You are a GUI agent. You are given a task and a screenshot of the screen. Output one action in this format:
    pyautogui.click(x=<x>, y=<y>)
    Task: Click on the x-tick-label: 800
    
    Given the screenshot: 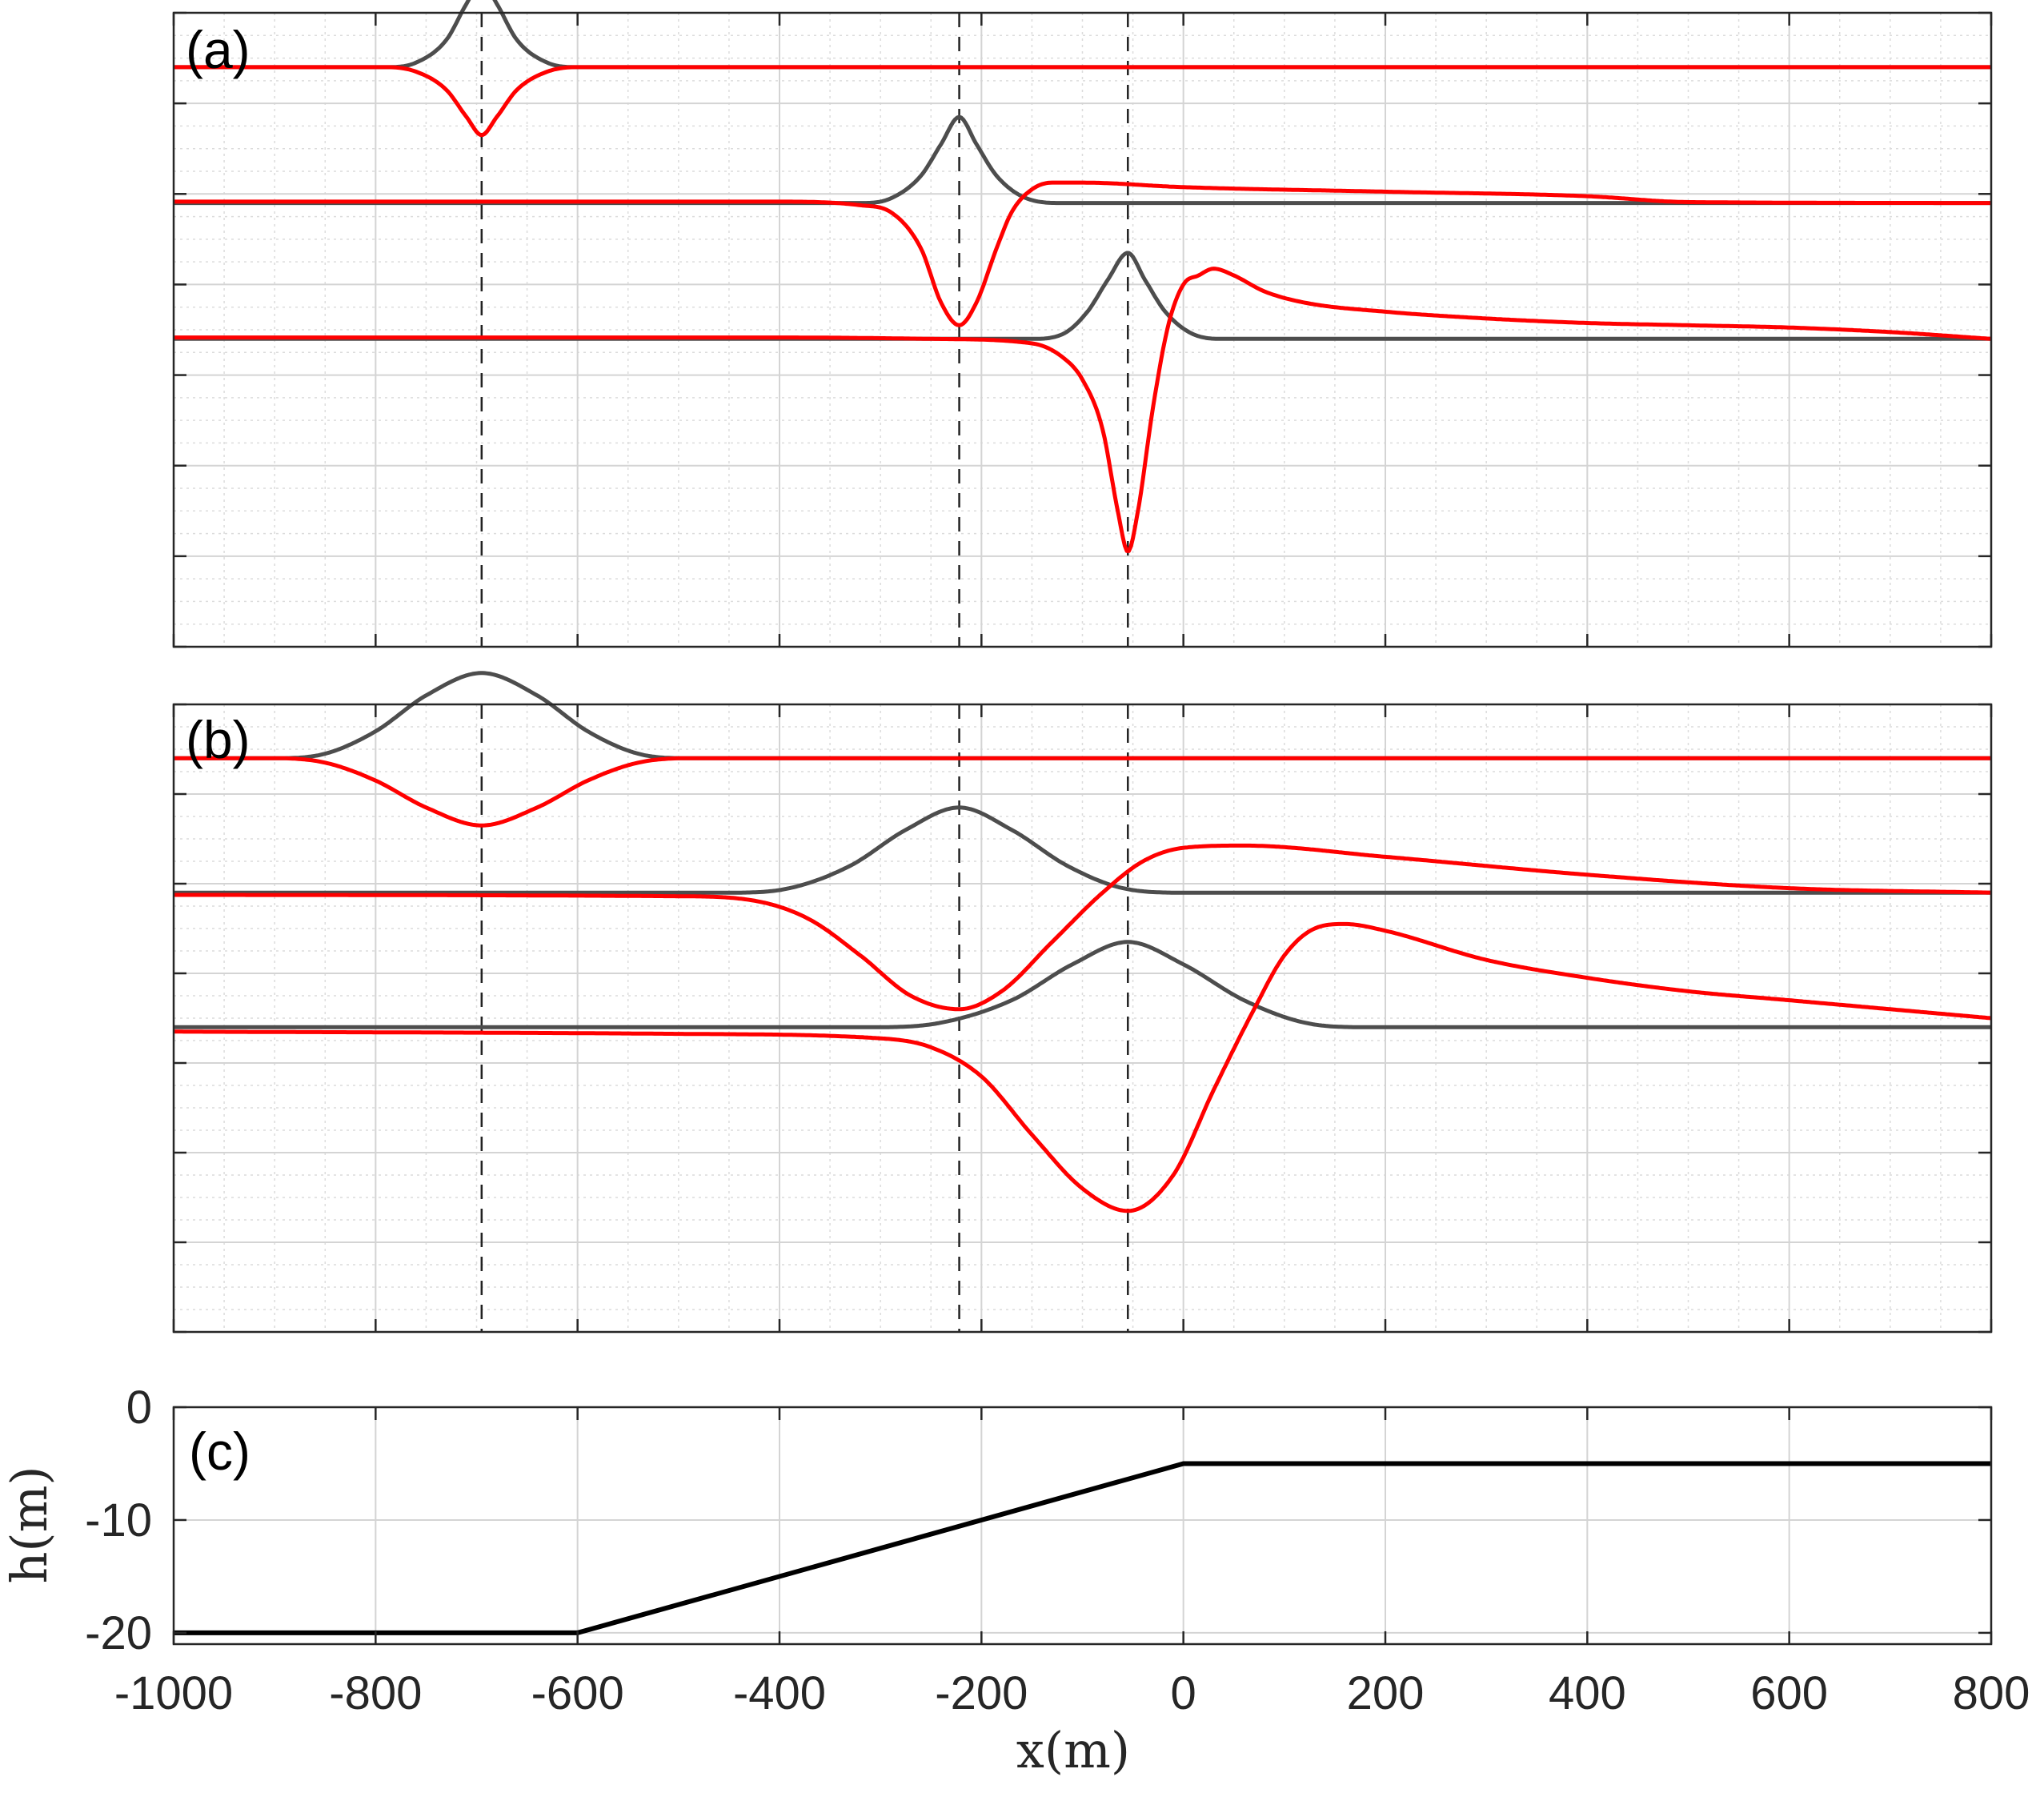 What is the action you would take?
    pyautogui.click(x=1991, y=1693)
    